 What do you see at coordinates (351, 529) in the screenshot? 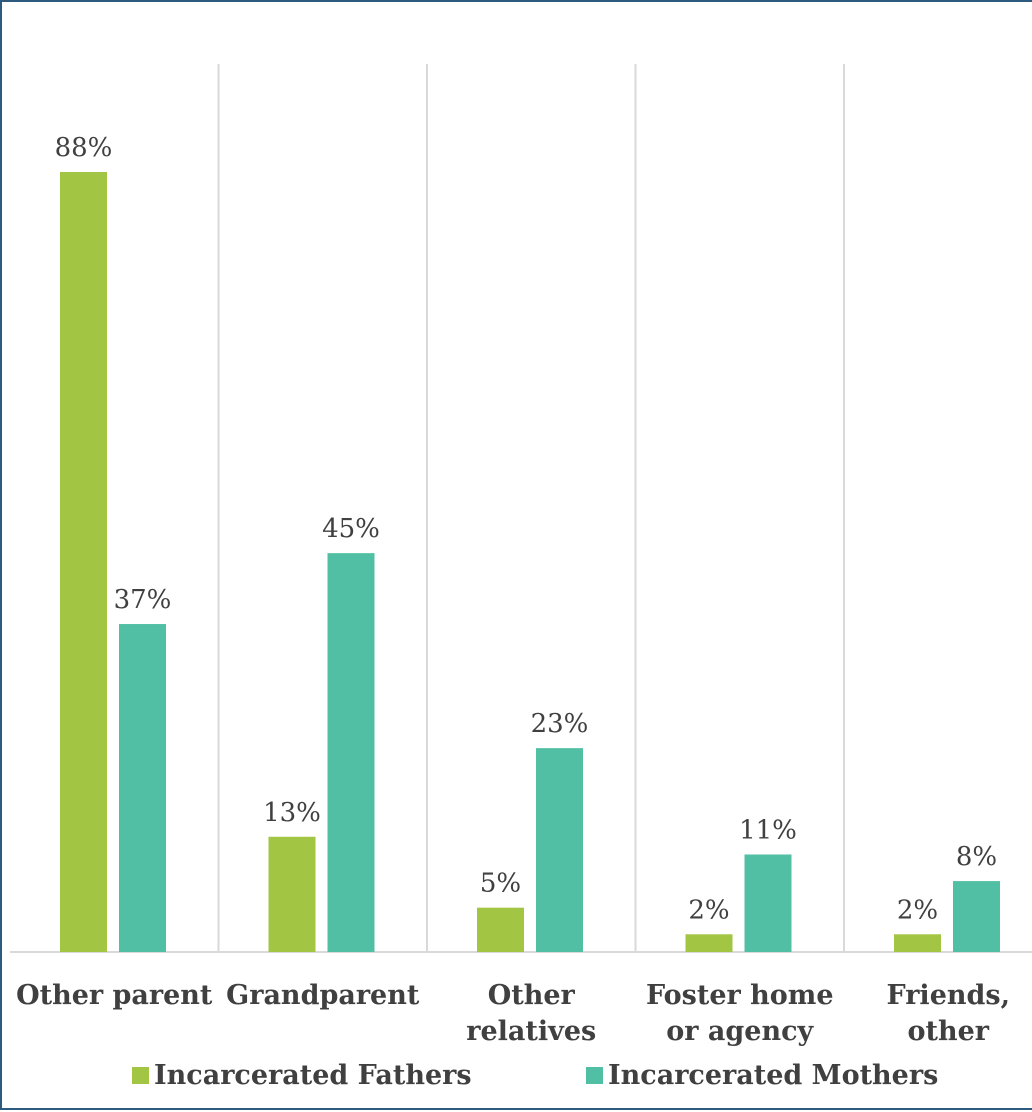
I see `mothers-data-label: 45%` at bounding box center [351, 529].